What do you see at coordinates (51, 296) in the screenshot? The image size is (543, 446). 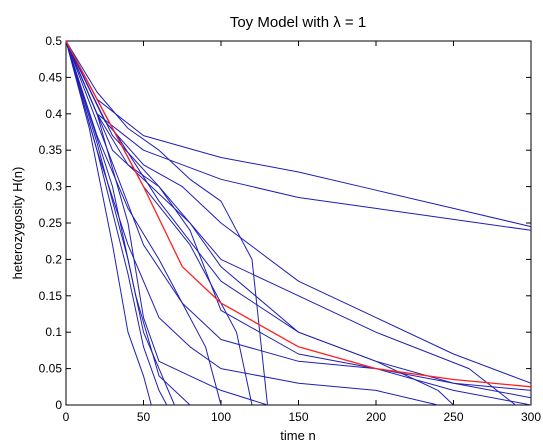 I see `y-tick-label: 0.15` at bounding box center [51, 296].